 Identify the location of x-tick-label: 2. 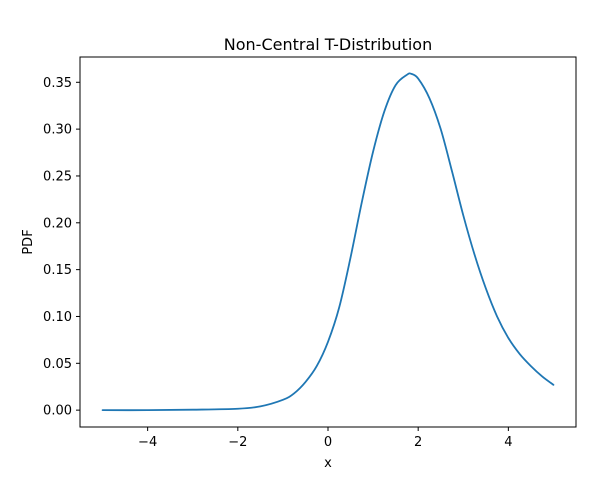
(418, 442).